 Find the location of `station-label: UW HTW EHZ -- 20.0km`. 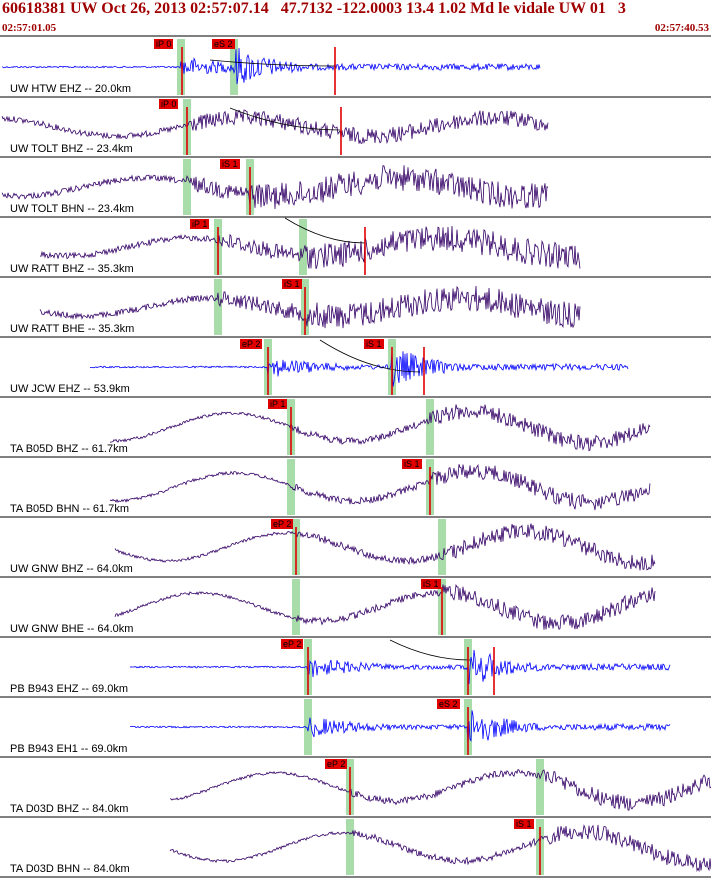

station-label: UW HTW EHZ -- 20.0km is located at coordinates (70, 89).